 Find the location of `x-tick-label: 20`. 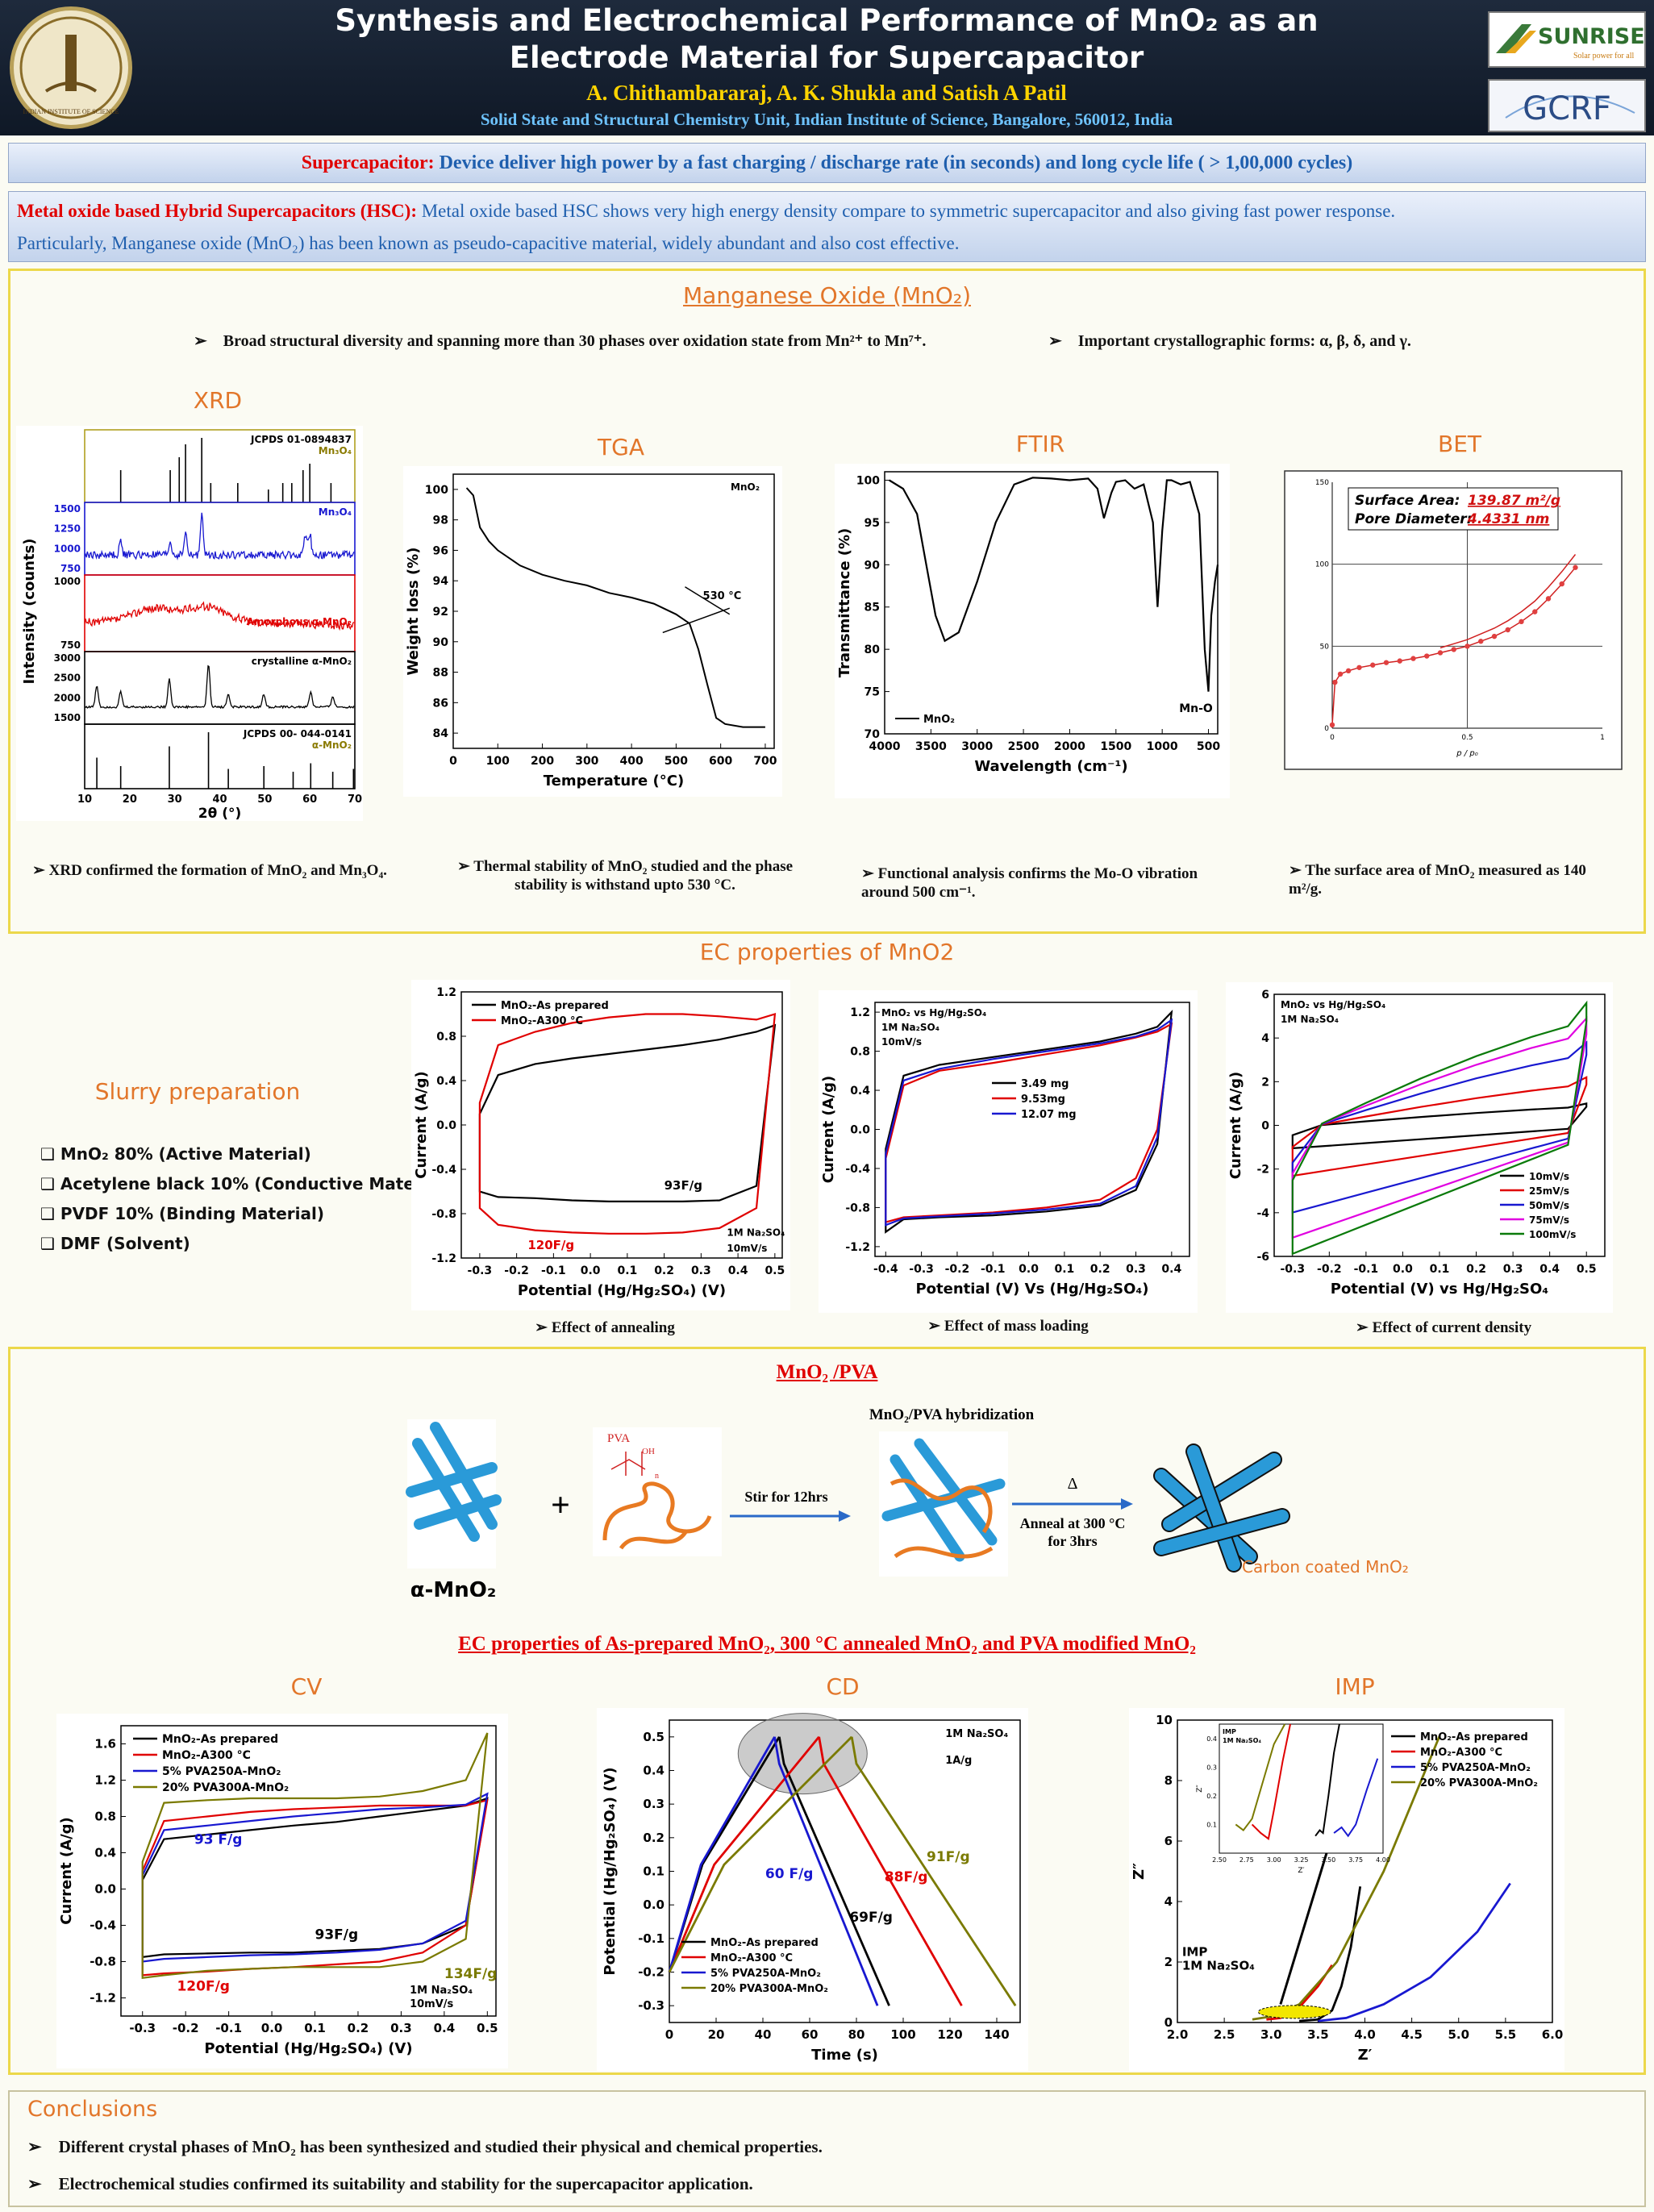

x-tick-label: 20 is located at coordinates (130, 800).